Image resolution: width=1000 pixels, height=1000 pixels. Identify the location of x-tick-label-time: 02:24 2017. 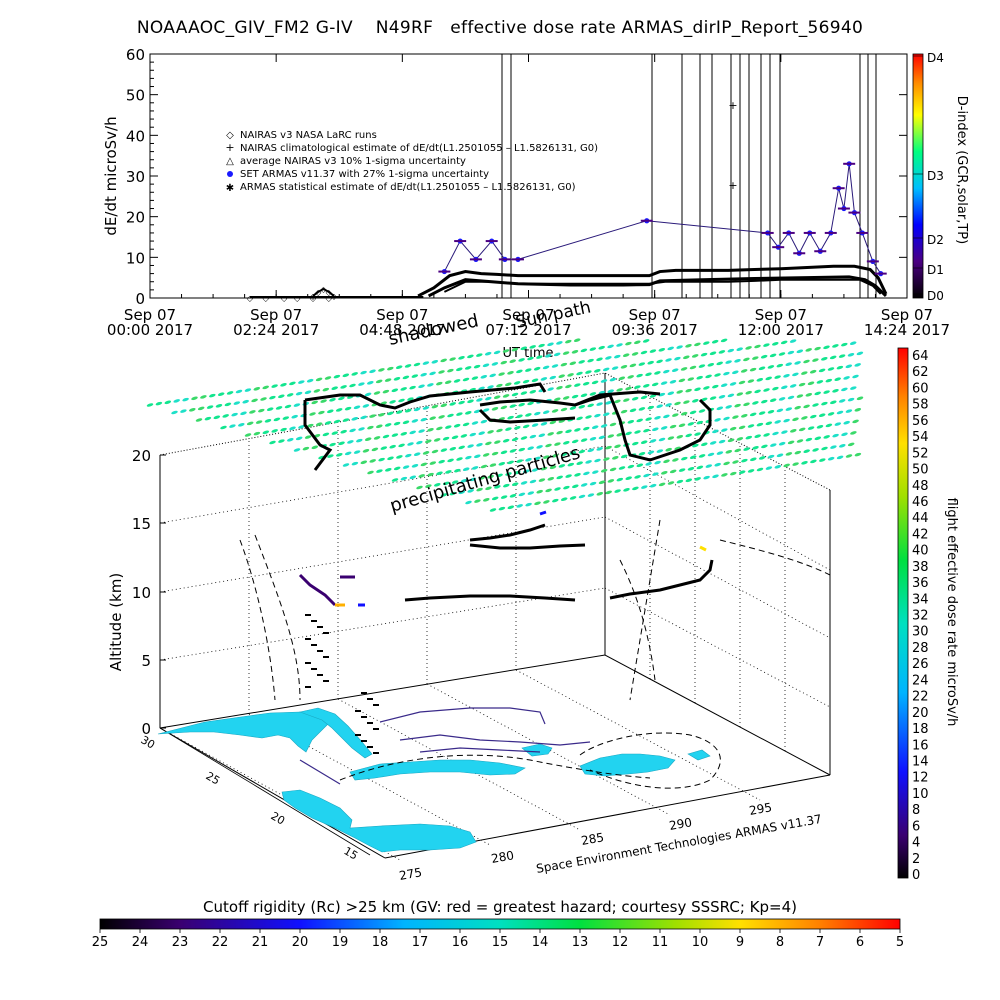
(276, 330).